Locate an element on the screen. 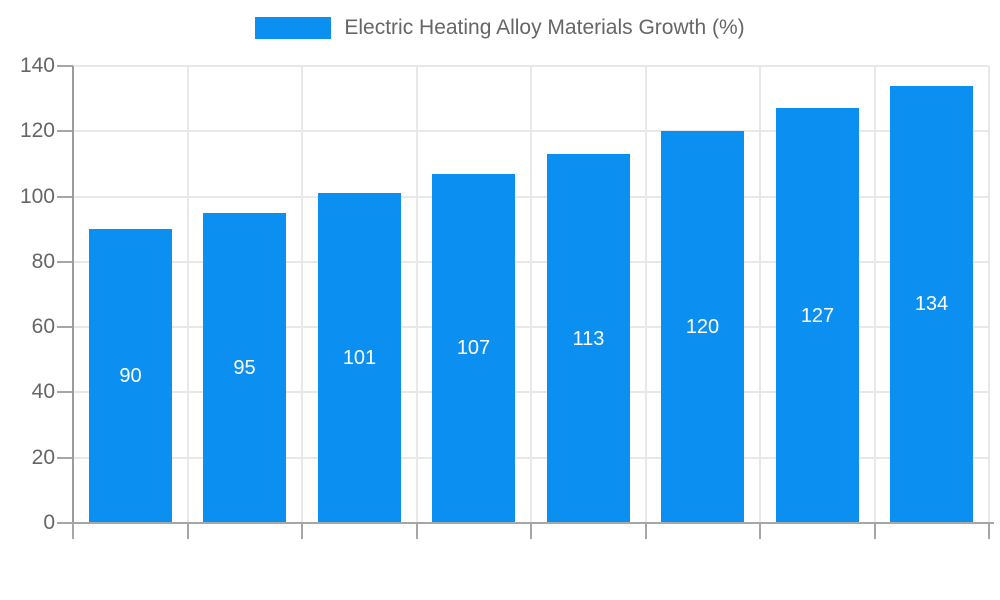  bar-value-label: 101 is located at coordinates (359, 358).